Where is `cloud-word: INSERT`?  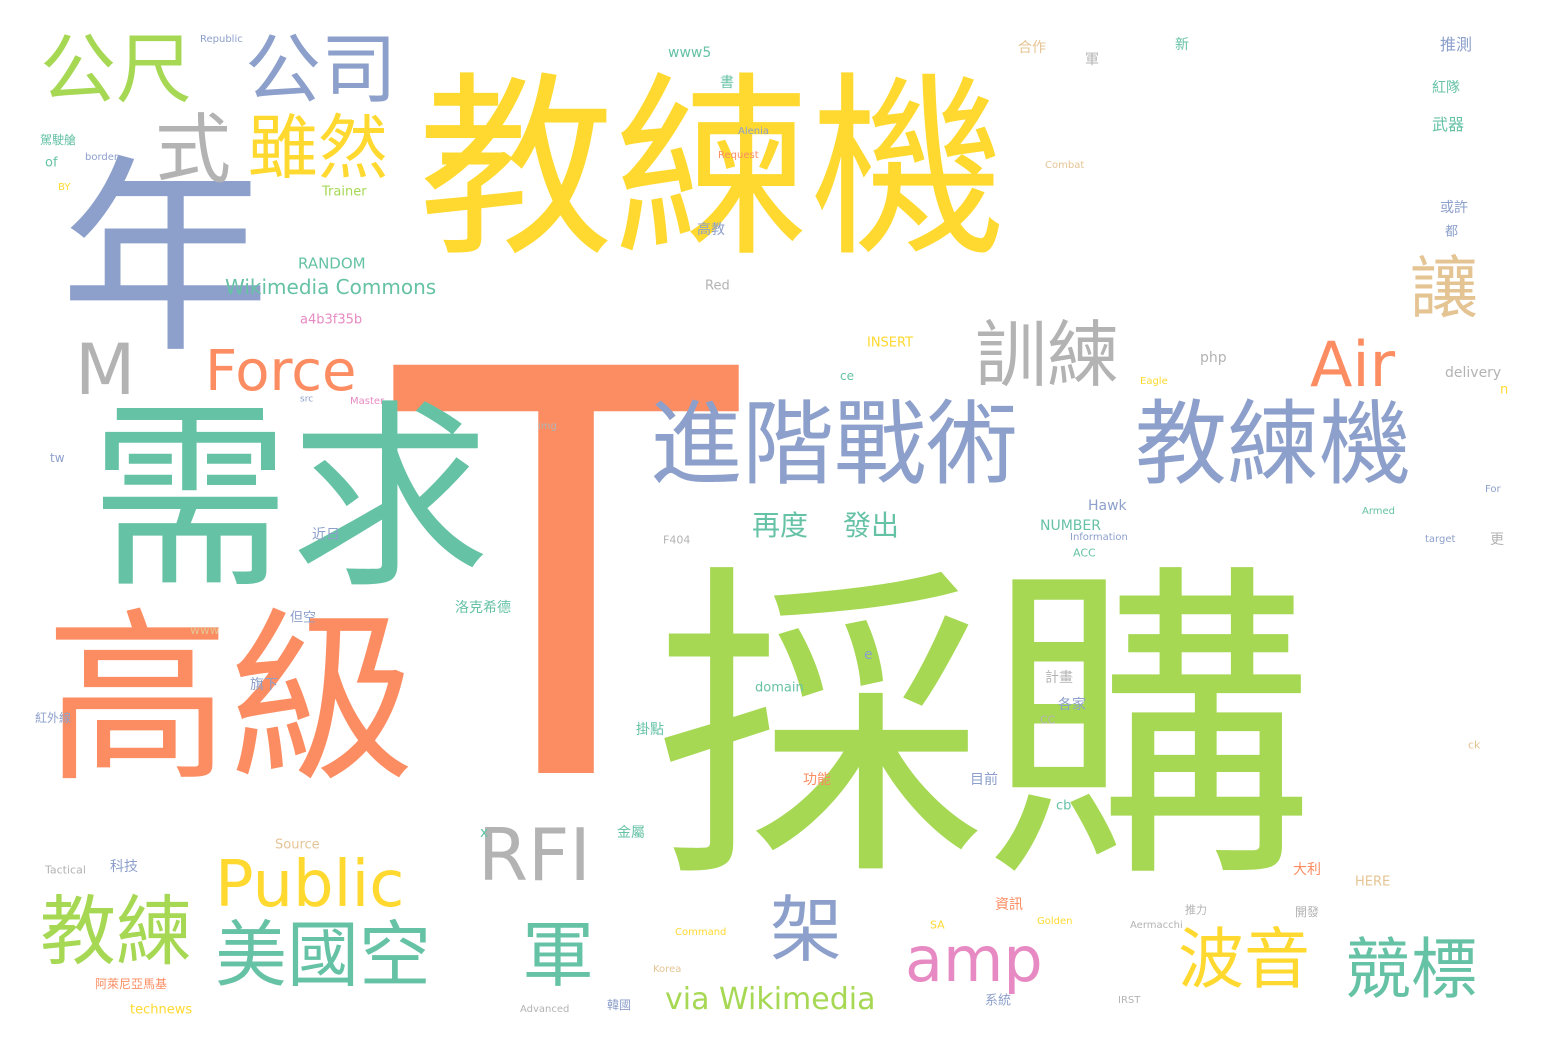
cloud-word: INSERT is located at coordinates (890, 343).